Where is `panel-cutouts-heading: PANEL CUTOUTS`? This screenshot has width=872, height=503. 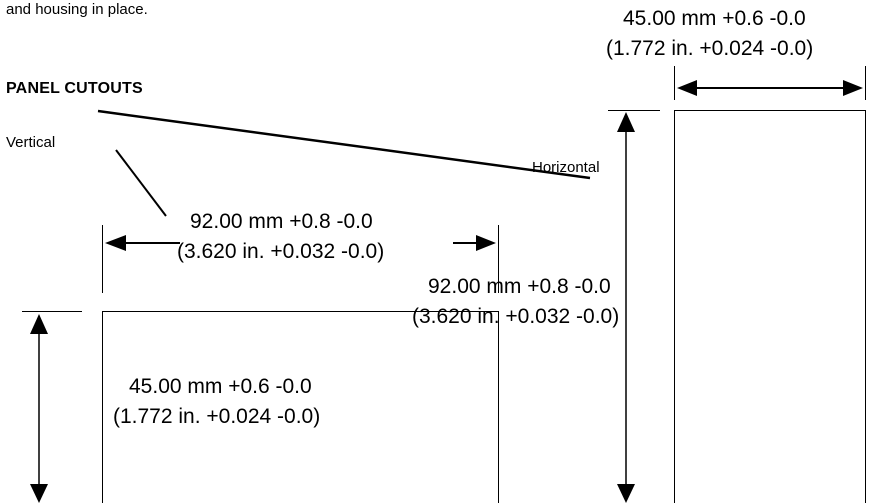 panel-cutouts-heading: PANEL CUTOUTS is located at coordinates (74, 88).